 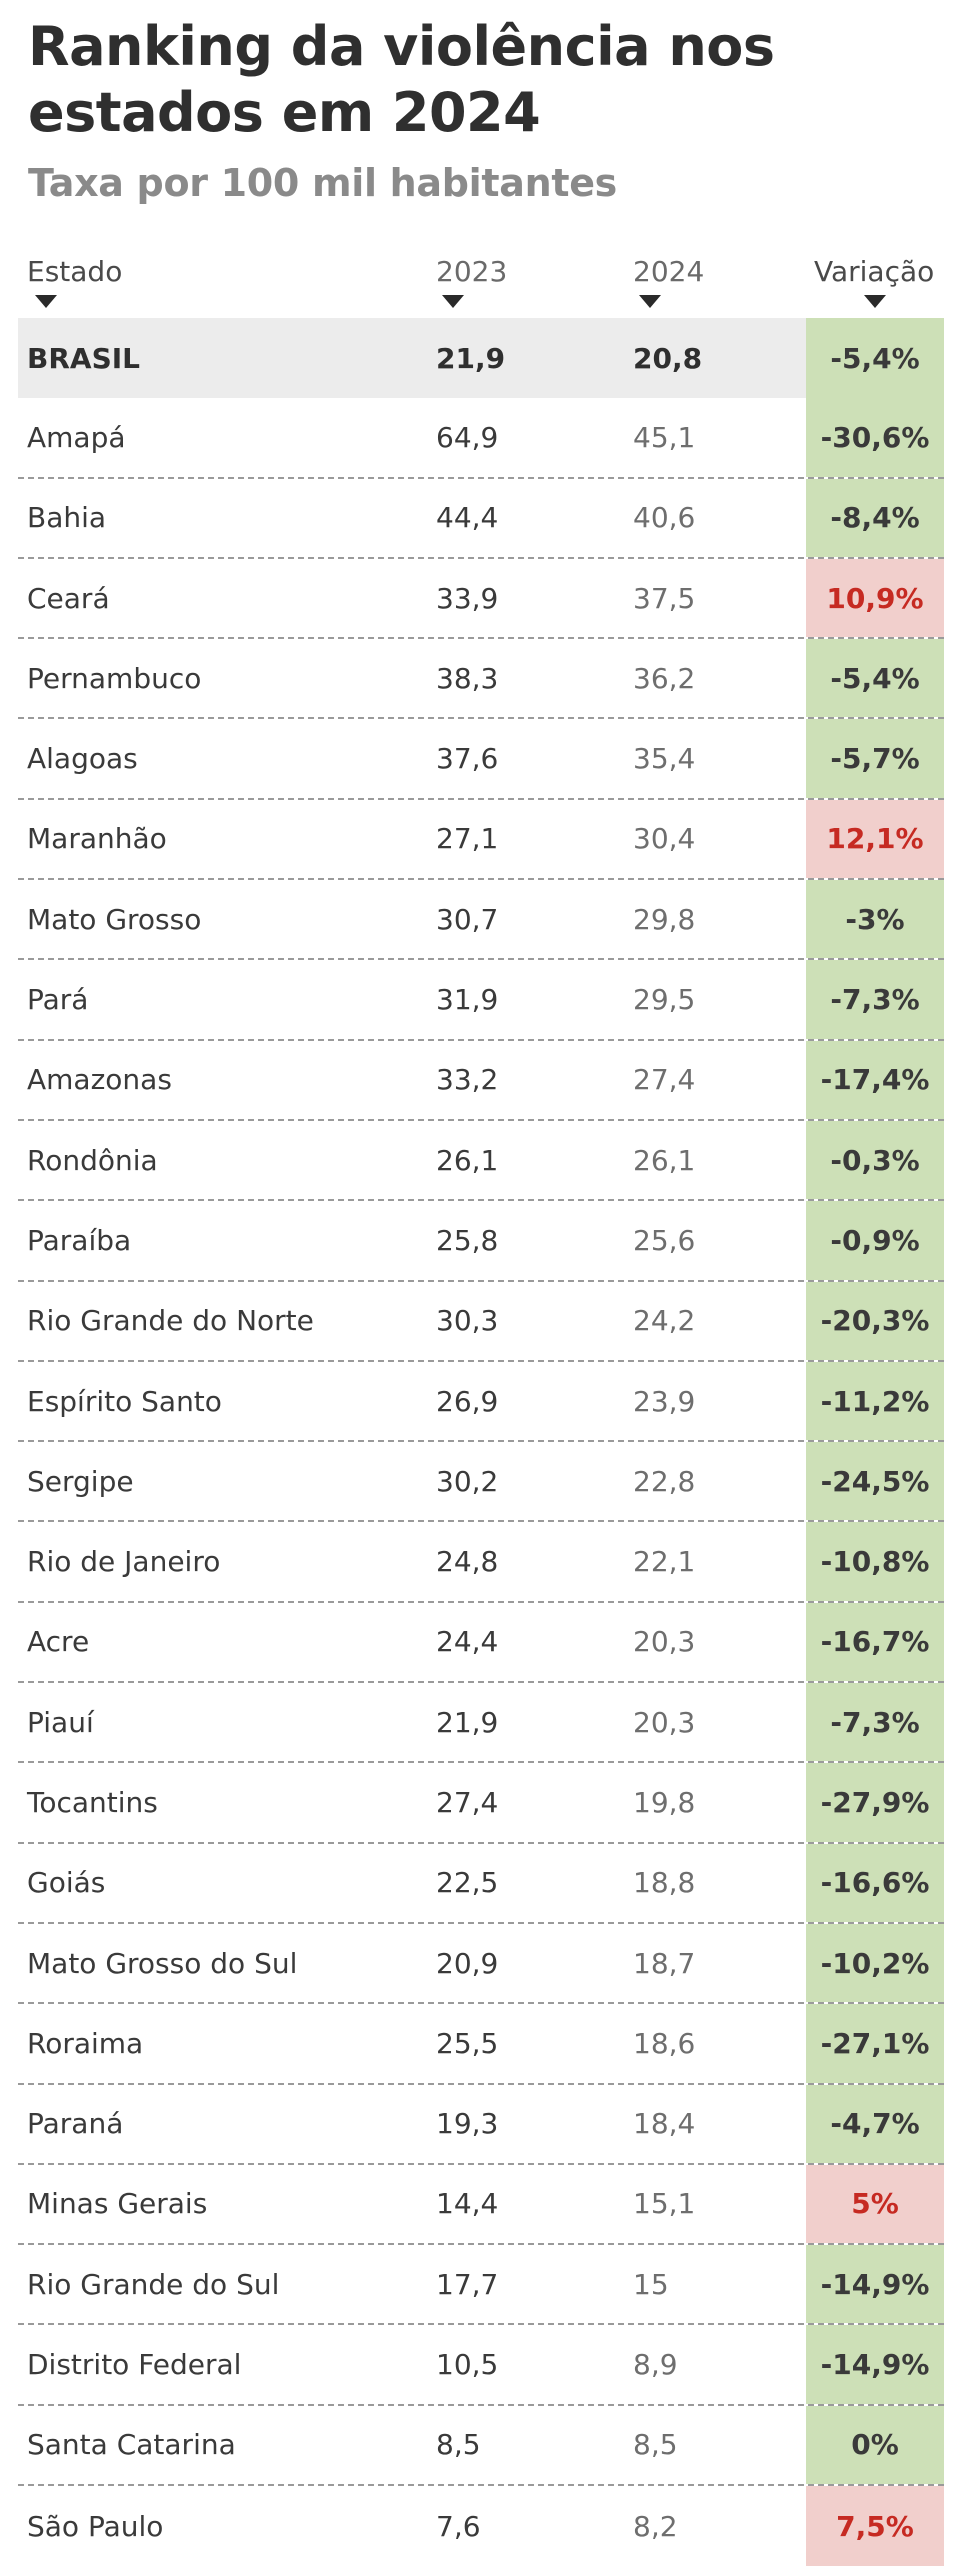 I want to click on table-header: Estado 2023 2024 Variação, so click(x=481, y=286).